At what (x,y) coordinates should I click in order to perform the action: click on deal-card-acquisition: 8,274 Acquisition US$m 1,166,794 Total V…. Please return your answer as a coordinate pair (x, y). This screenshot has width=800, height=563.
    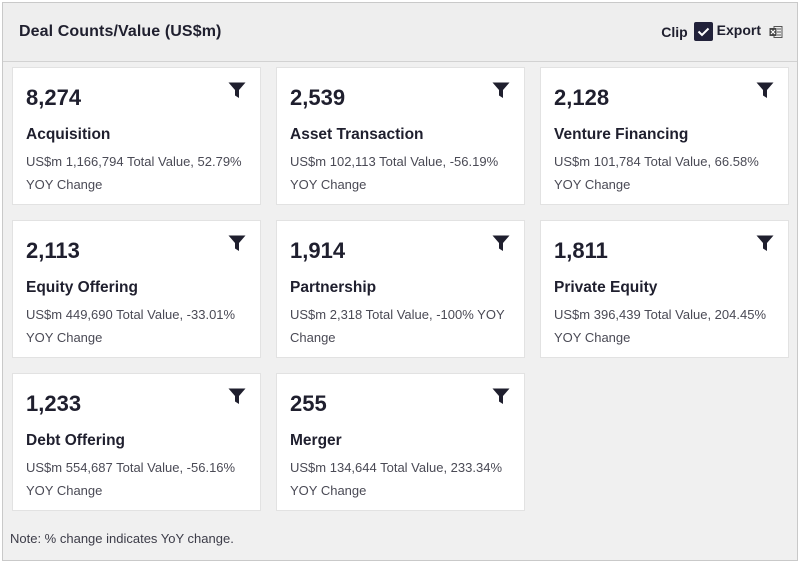
    Looking at the image, I should click on (136, 136).